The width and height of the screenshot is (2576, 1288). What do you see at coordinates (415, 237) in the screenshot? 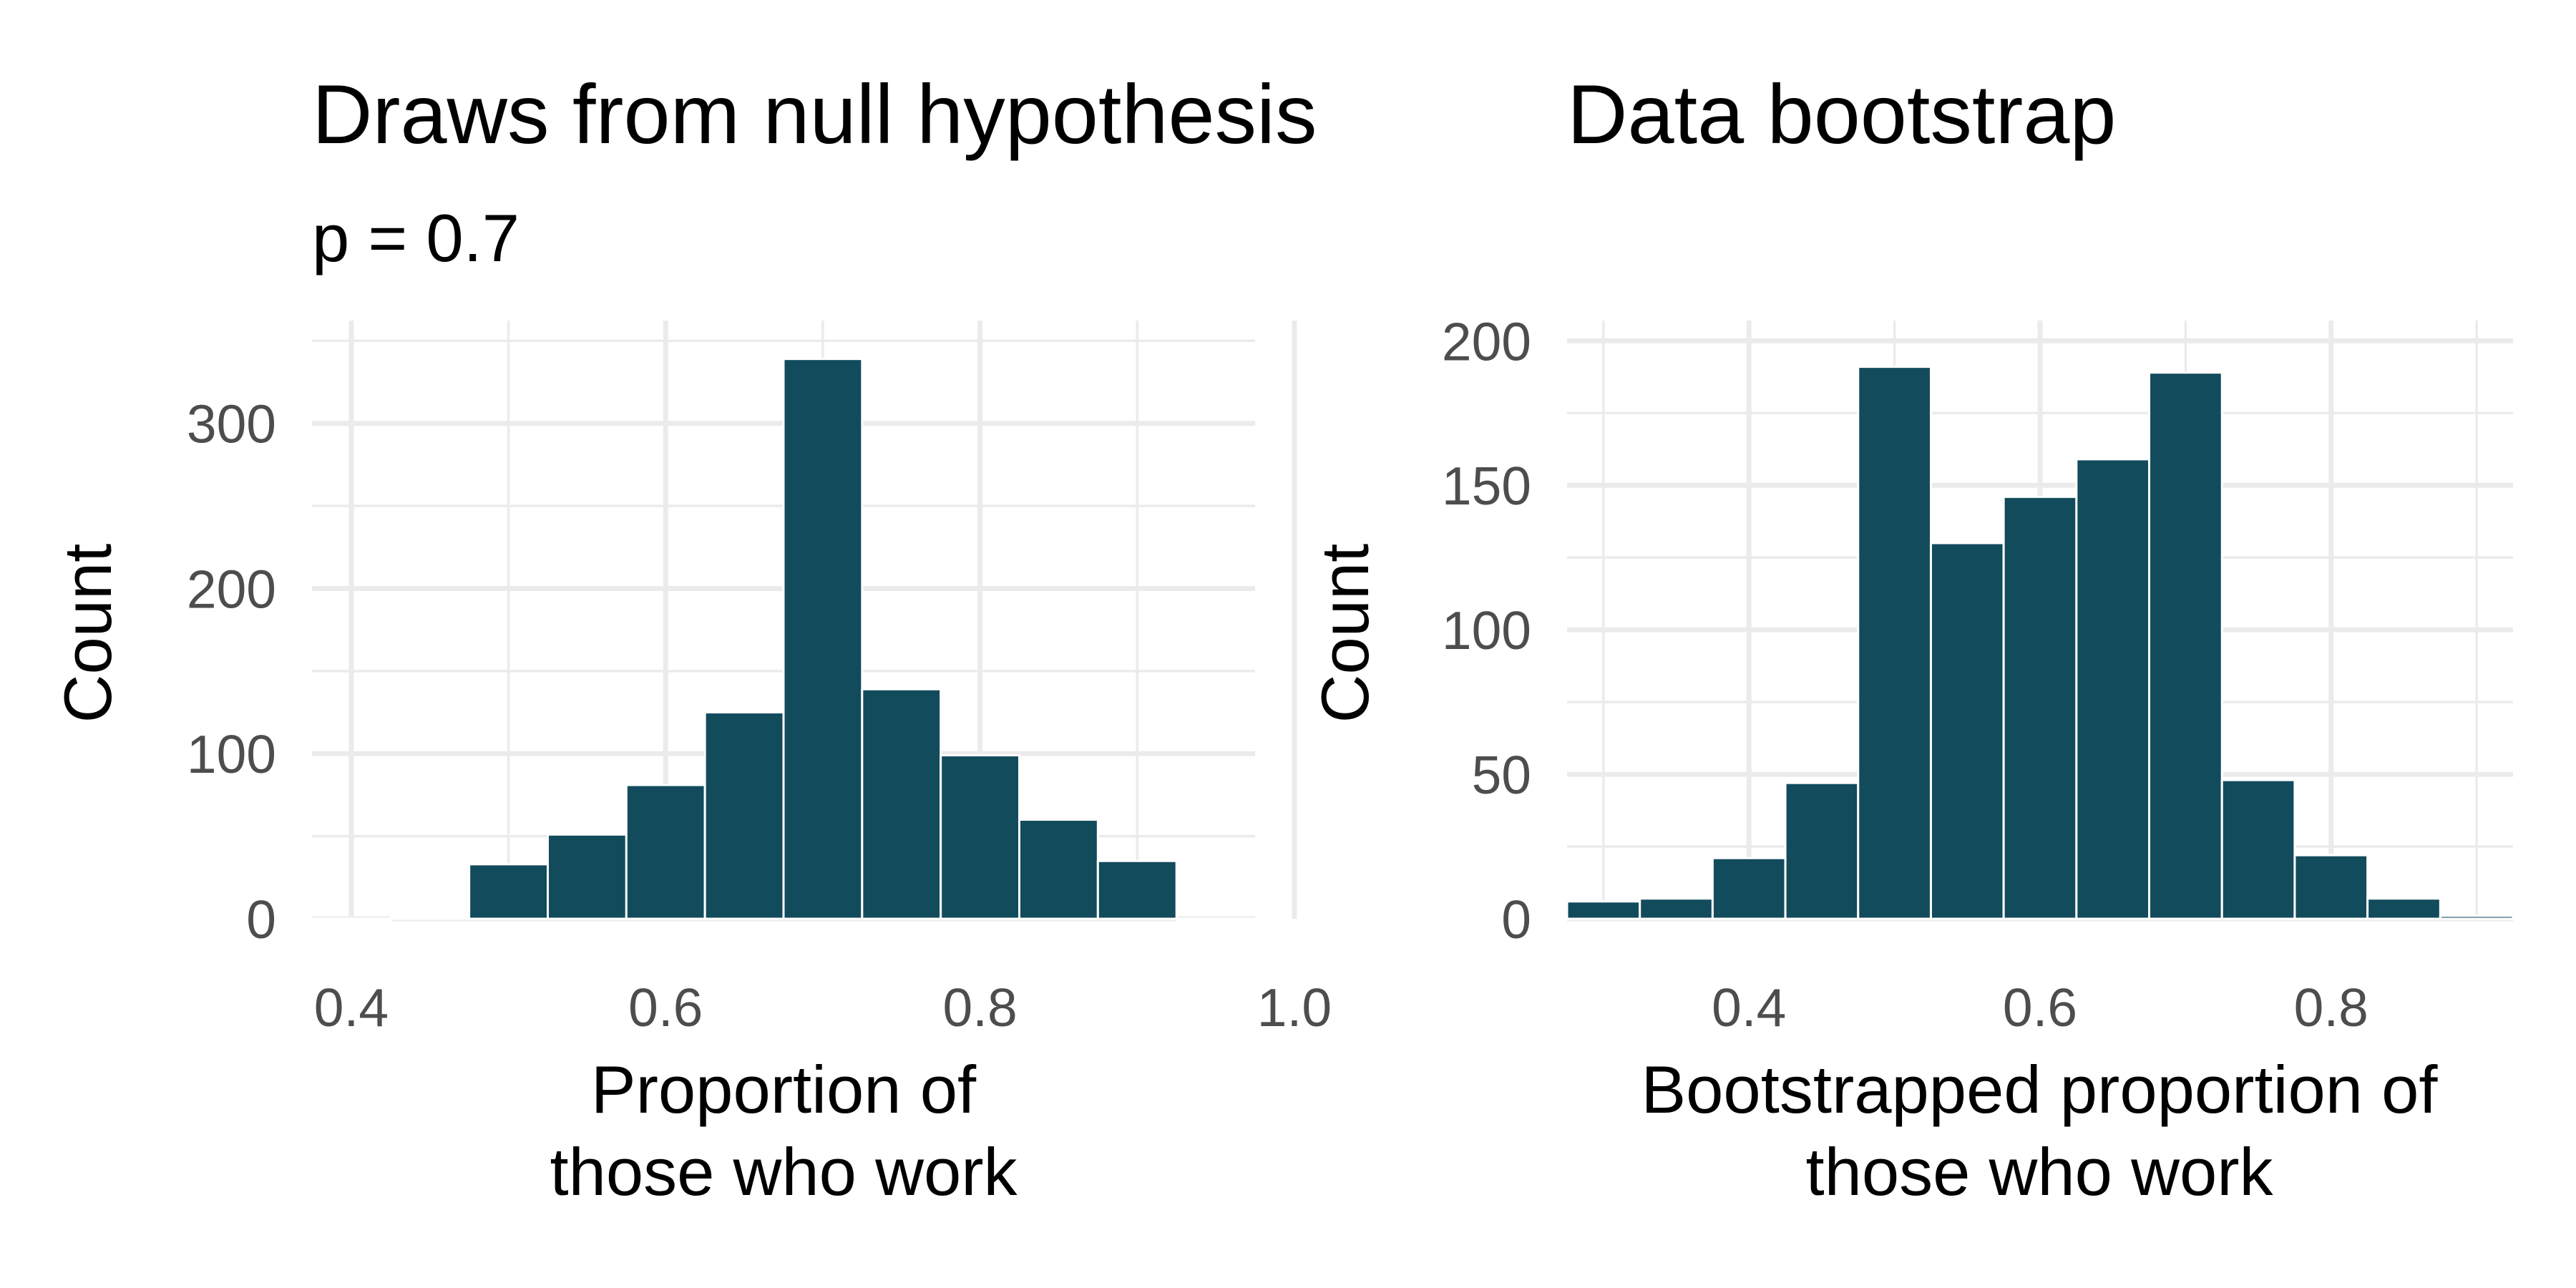
I see `chart-subtitle: p = 0.7` at bounding box center [415, 237].